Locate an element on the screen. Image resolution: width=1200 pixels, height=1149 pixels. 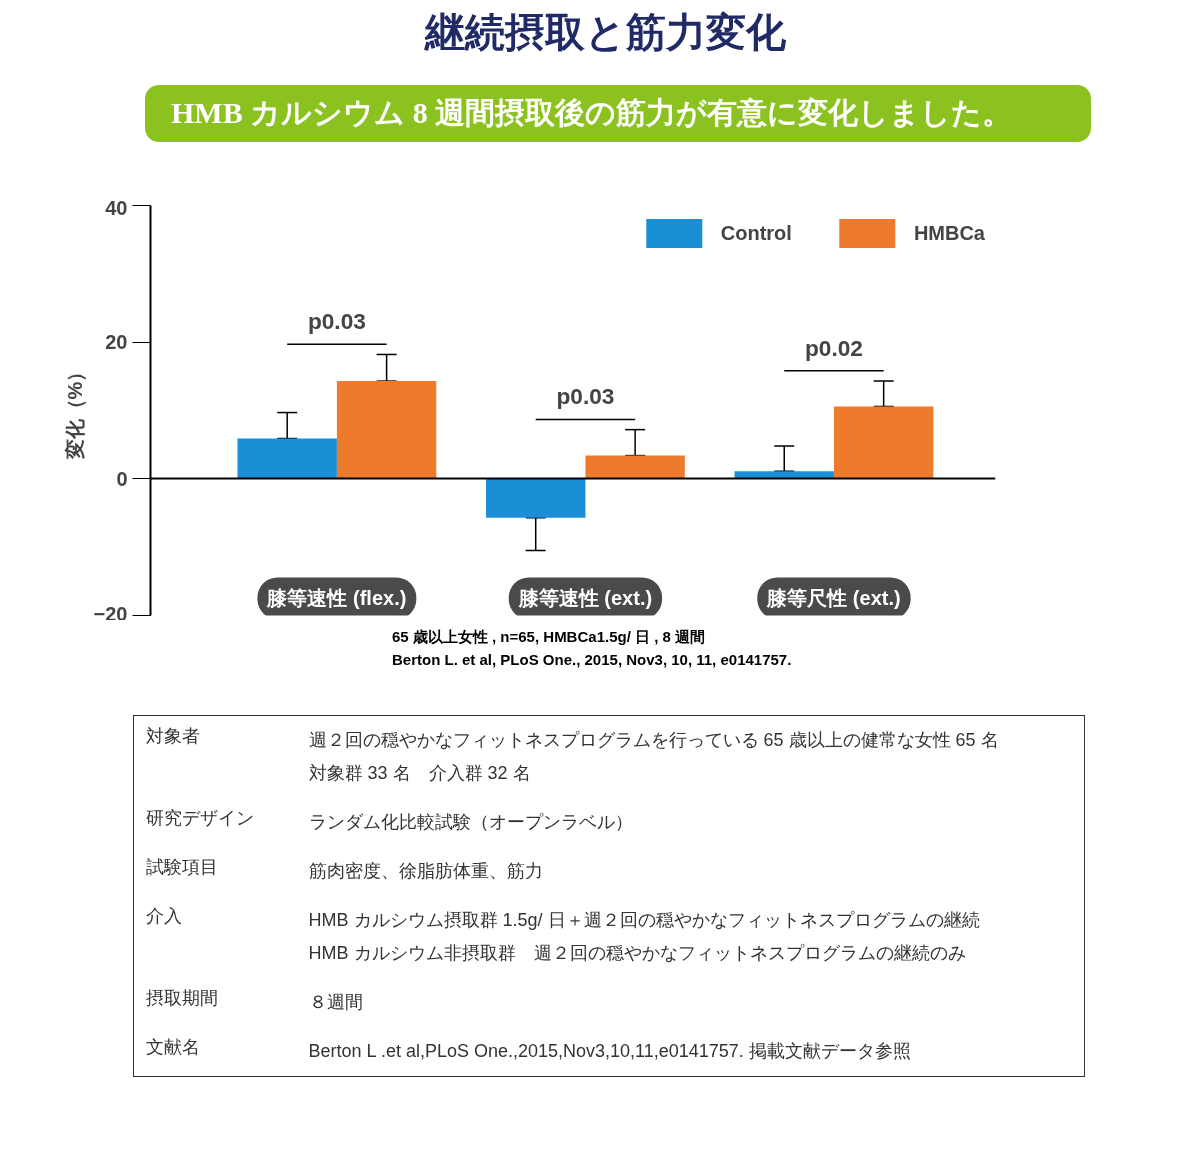
text: Berton L. et al, PLoS One., 2015, Nov3, 10, 11, e0141757. is located at coordinates (592, 659).